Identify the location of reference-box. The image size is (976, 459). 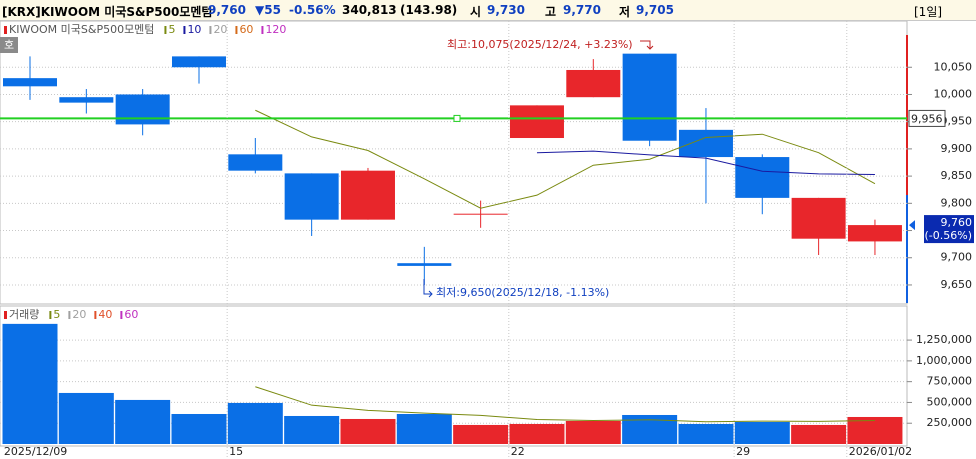
(927, 118).